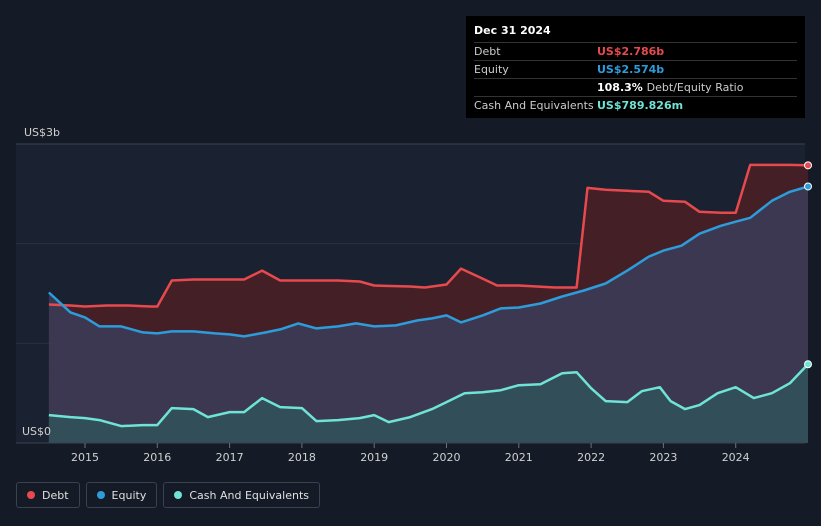  I want to click on y-tick-label-bottom: US$0, so click(36, 431).